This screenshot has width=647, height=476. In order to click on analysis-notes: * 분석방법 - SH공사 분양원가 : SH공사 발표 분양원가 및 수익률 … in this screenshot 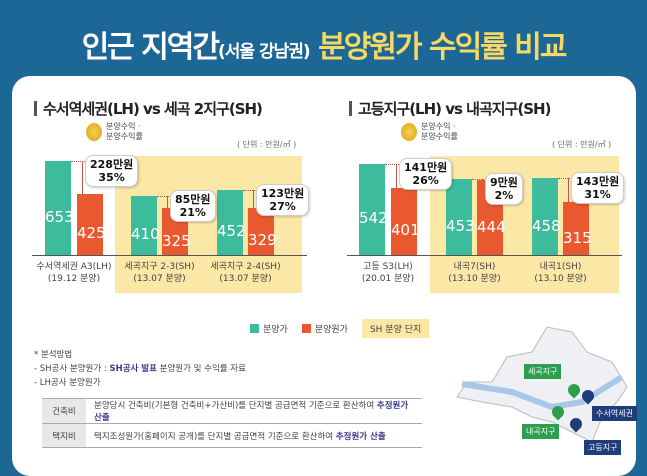, I will do `click(140, 369)`.